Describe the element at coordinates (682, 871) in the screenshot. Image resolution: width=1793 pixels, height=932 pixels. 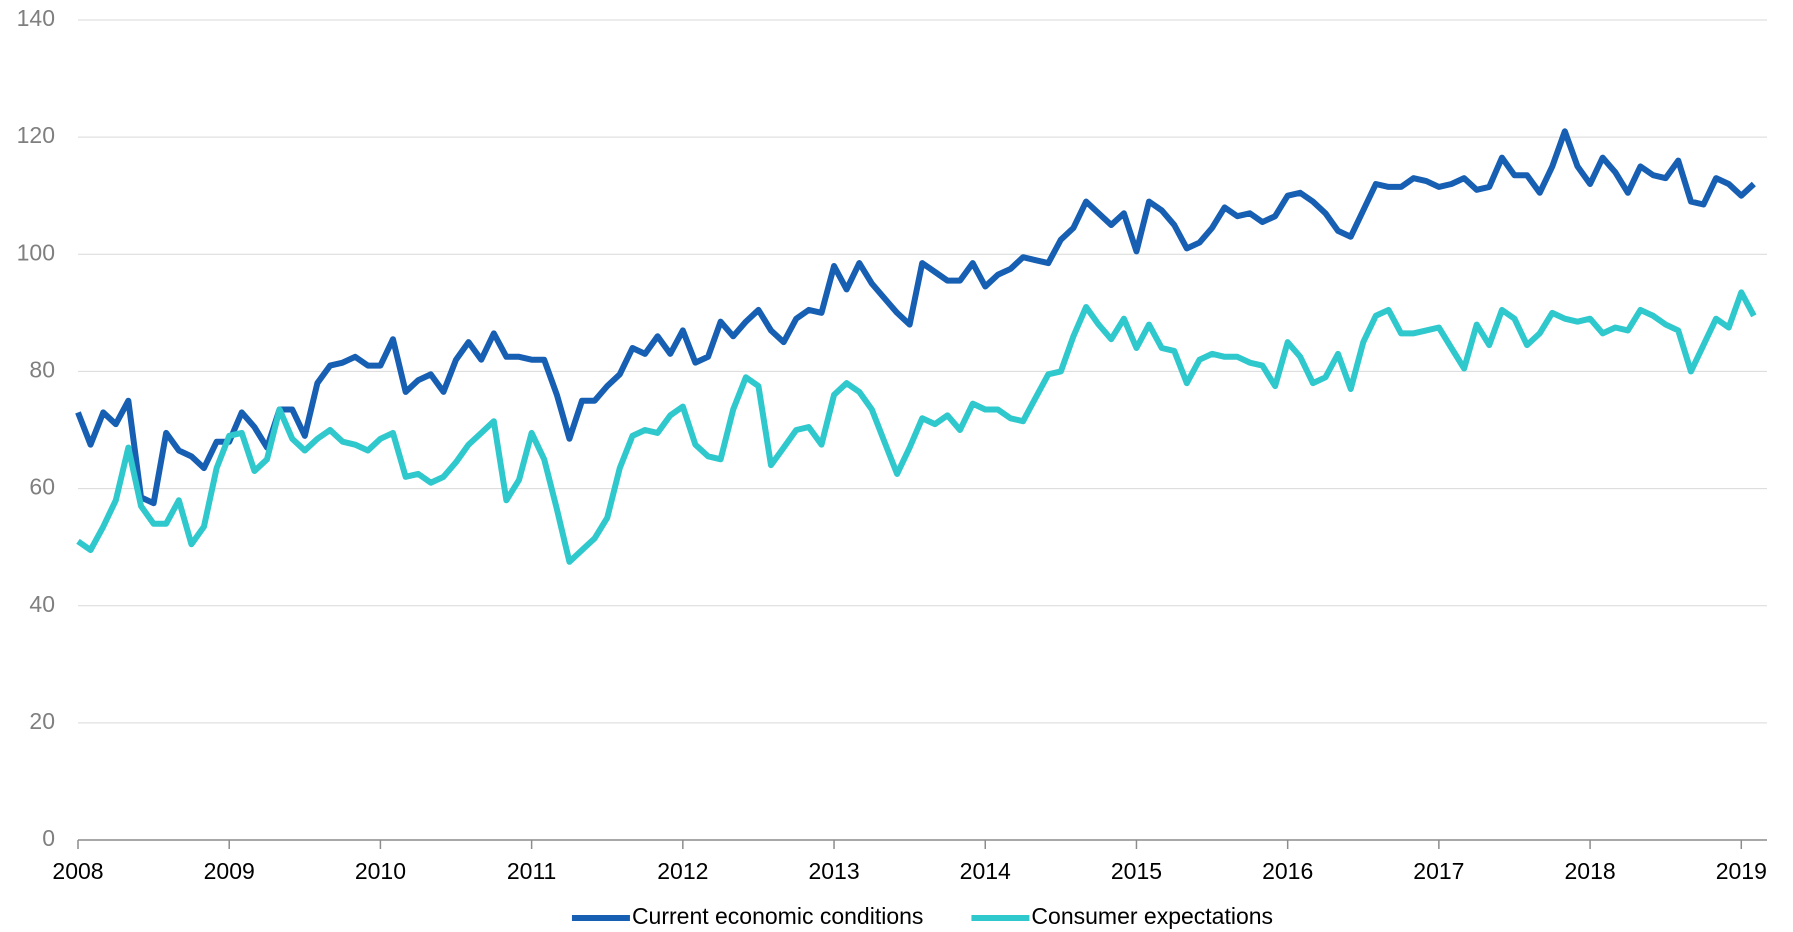
I see `x-tick-label: 2012` at that location.